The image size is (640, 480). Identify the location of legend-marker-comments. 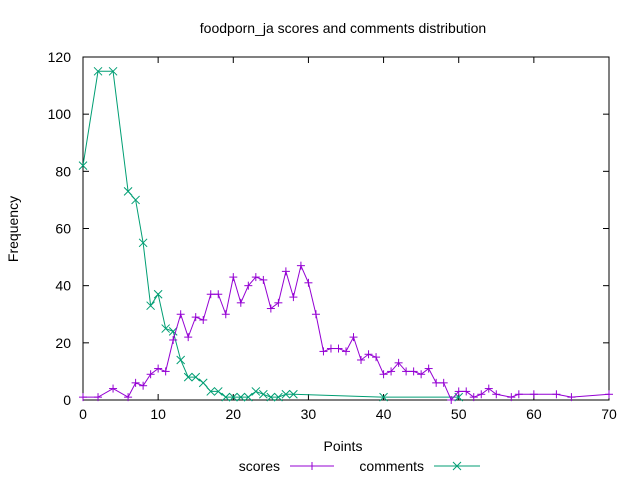
(457, 466).